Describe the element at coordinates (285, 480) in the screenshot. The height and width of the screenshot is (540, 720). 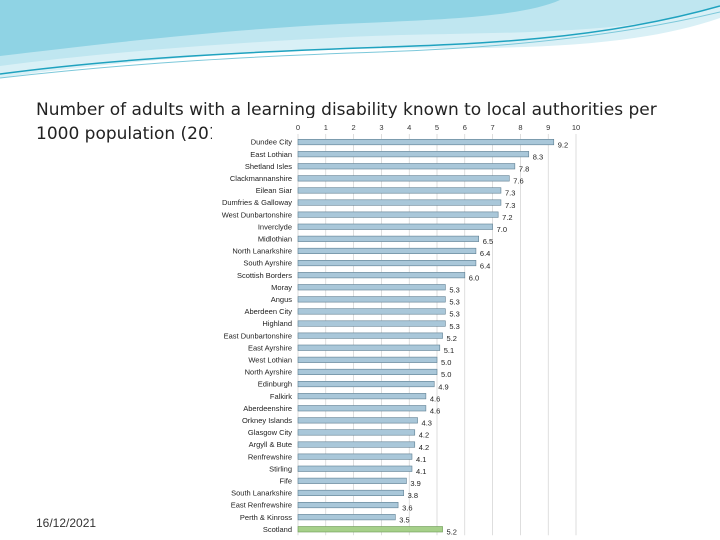
I see `category-label: Fife` at that location.